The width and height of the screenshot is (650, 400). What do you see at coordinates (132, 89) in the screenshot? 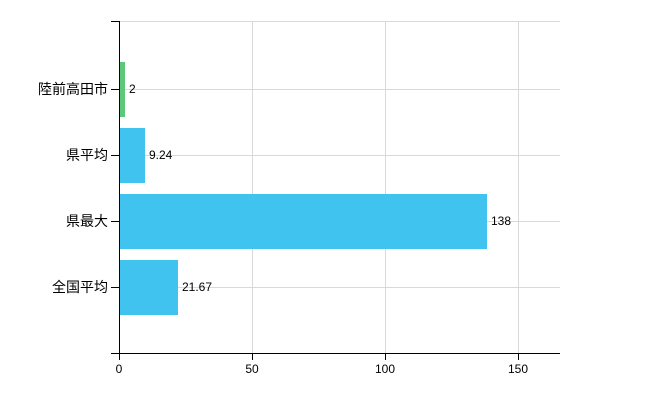
I see `bar-value-label: 2` at bounding box center [132, 89].